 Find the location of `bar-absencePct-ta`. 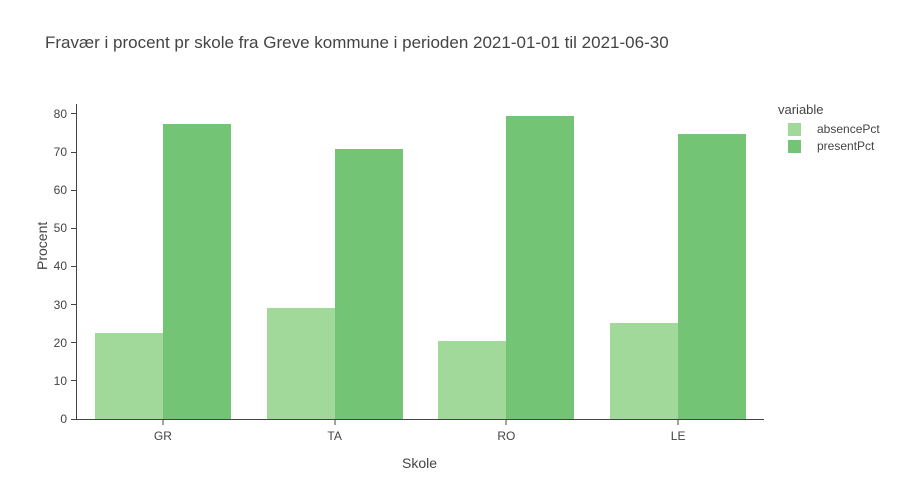

bar-absencePct-ta is located at coordinates (300, 363).